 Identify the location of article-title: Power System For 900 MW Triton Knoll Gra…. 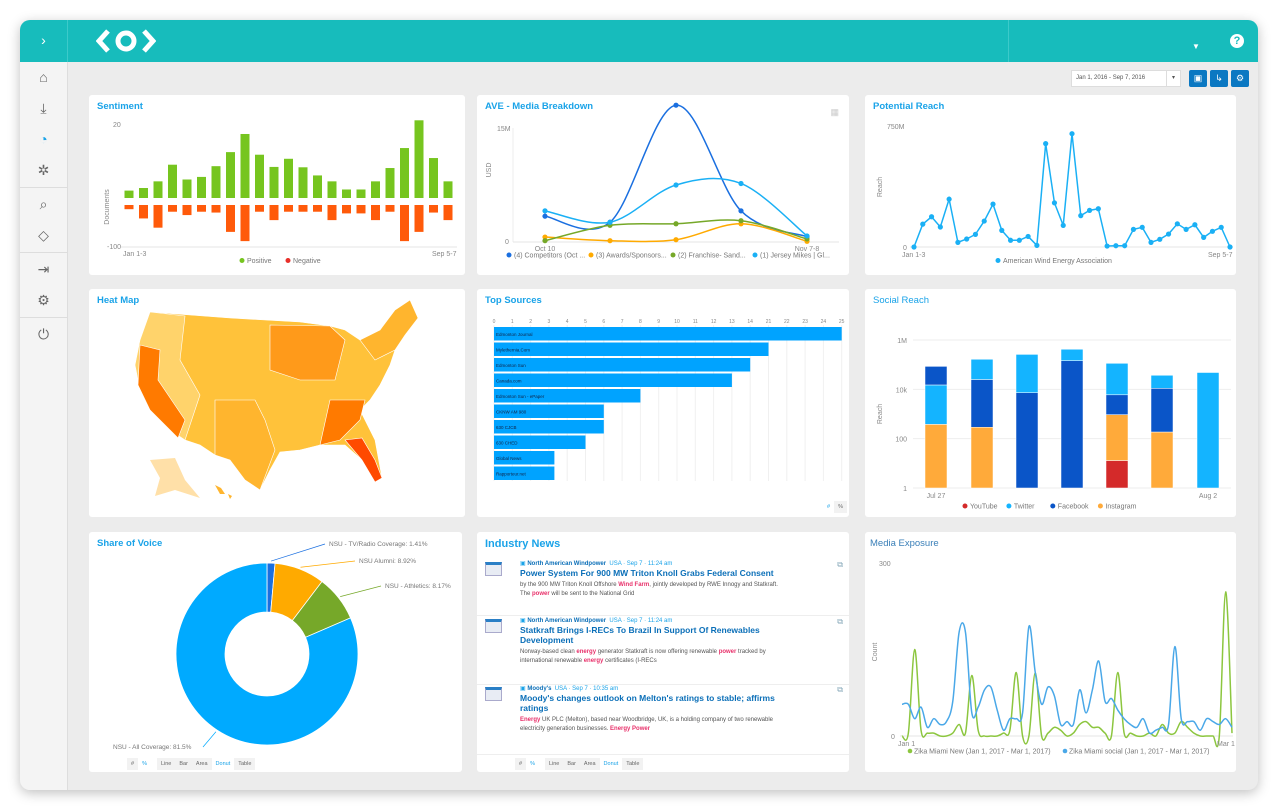
(647, 573).